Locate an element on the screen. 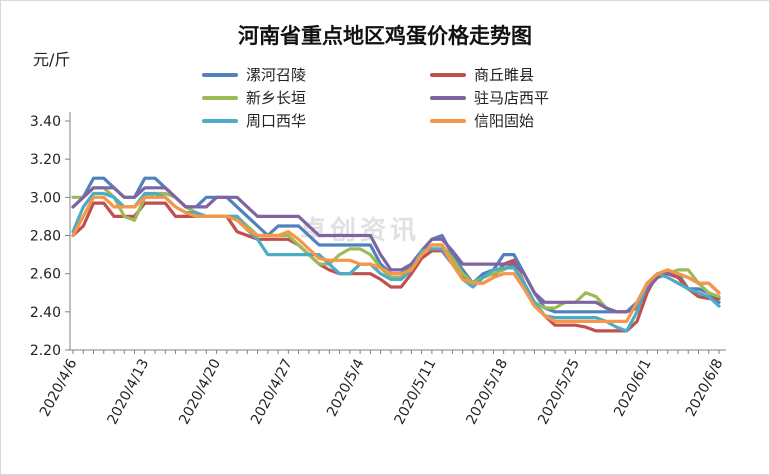  x-tick-label: 2020/4/20 is located at coordinates (200, 391).